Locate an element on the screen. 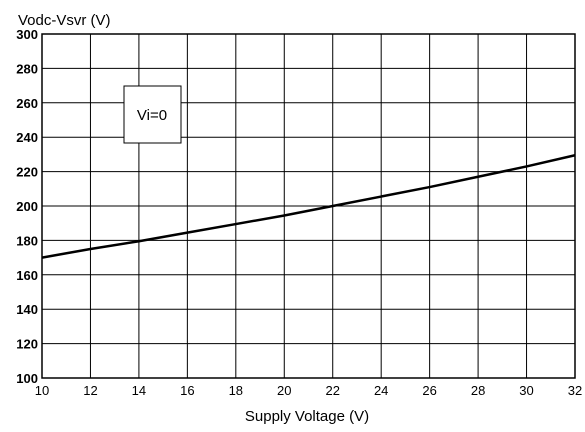  y-tick-label: 200 is located at coordinates (27, 206).